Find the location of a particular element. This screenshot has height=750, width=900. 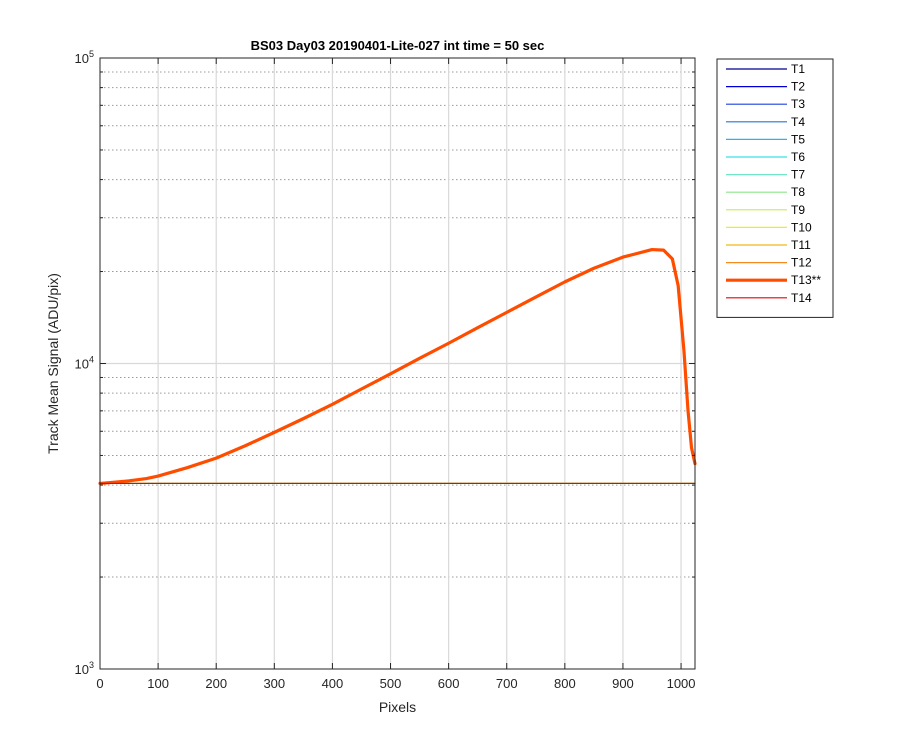

x-tick-label: 200 is located at coordinates (216, 683).